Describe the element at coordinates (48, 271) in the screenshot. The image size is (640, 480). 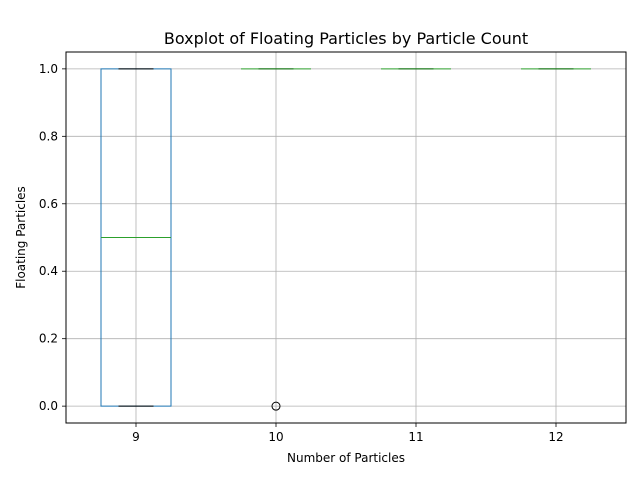
I see `y-tick-label: 0.4` at that location.